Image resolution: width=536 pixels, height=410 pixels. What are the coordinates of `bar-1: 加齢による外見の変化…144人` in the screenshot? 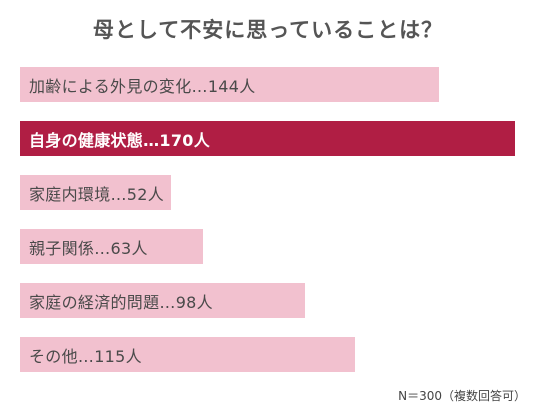 It's located at (229, 84).